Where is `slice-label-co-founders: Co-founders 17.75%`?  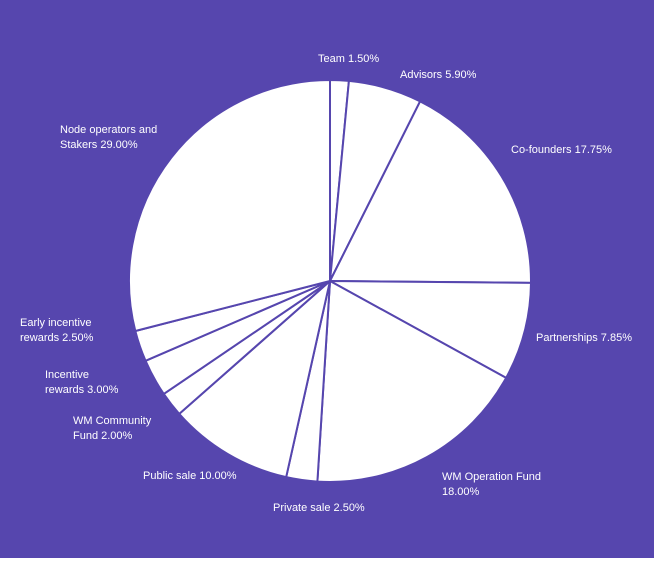
slice-label-co-founders: Co-founders 17.75% is located at coordinates (561, 150).